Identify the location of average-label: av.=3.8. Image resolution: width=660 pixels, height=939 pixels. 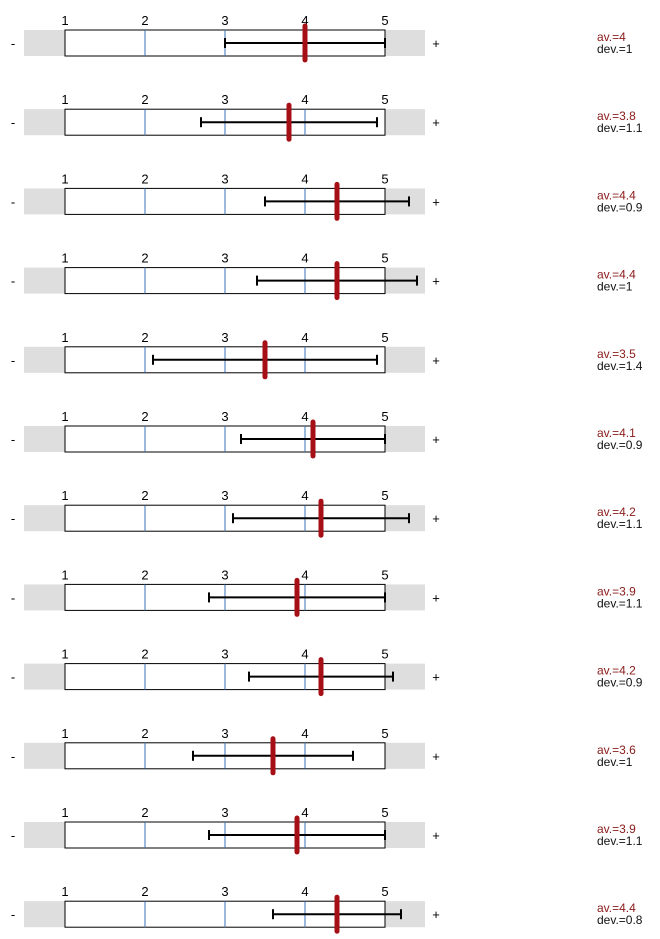
(616, 116).